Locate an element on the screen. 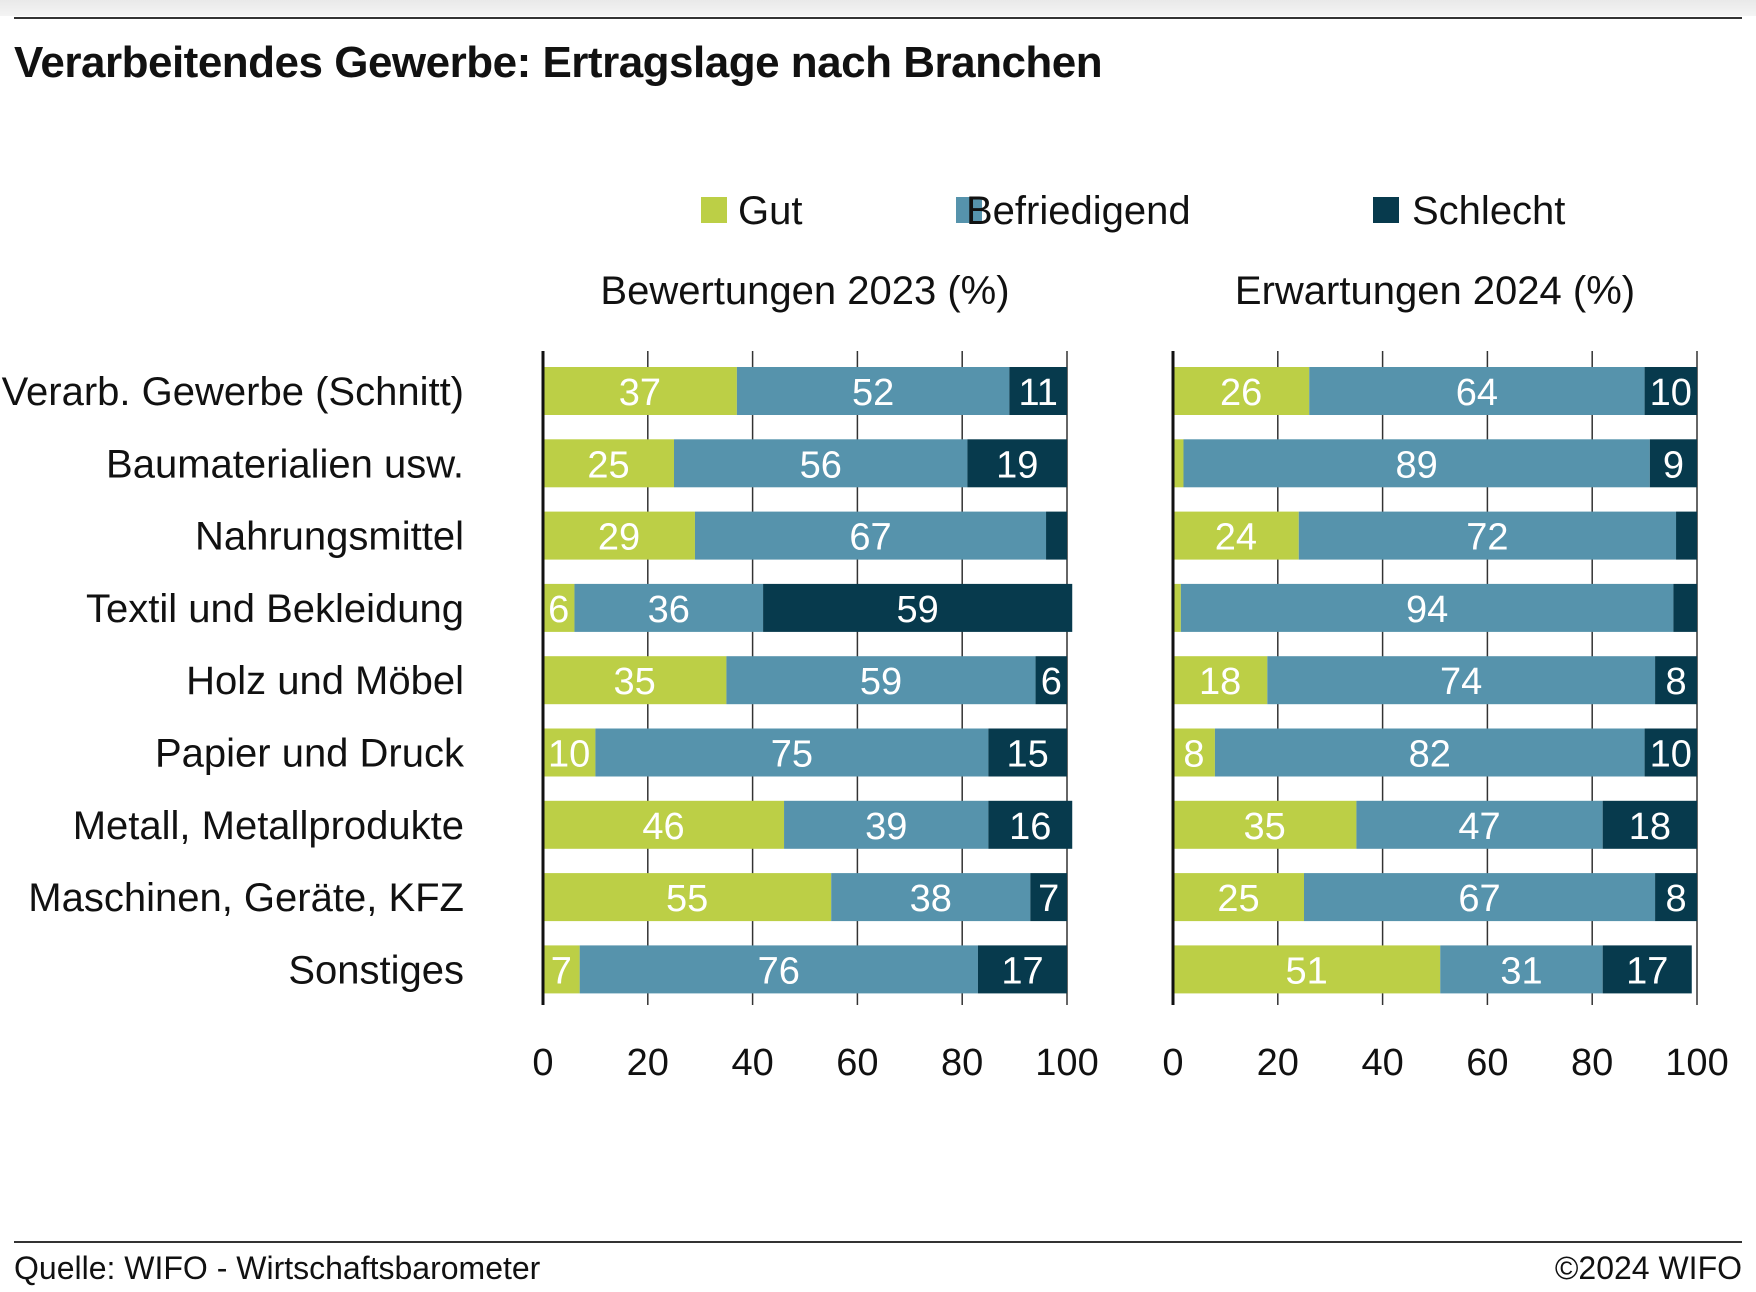 This screenshot has width=1756, height=1292. category-label: Metall, Metallprodukte is located at coordinates (268, 826).